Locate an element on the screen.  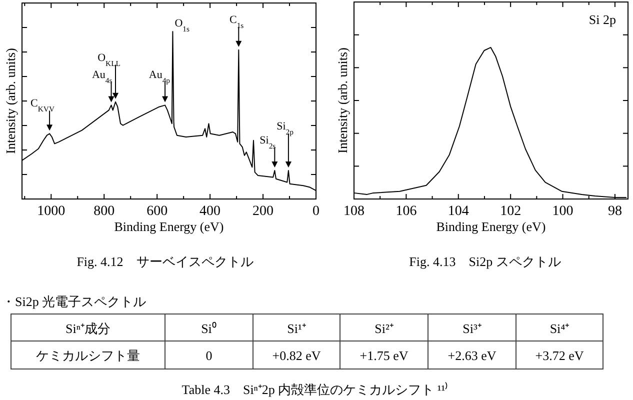
x-tick-label: 100 is located at coordinates (563, 211).